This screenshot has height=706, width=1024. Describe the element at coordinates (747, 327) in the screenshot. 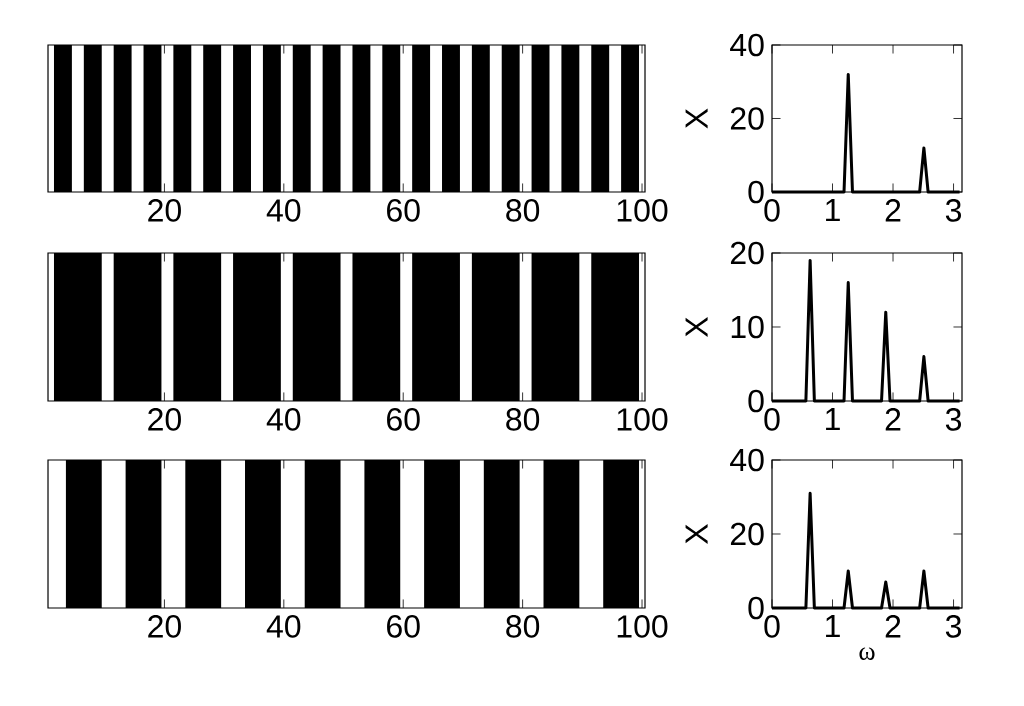

I see `y-tick-label: 10` at that location.